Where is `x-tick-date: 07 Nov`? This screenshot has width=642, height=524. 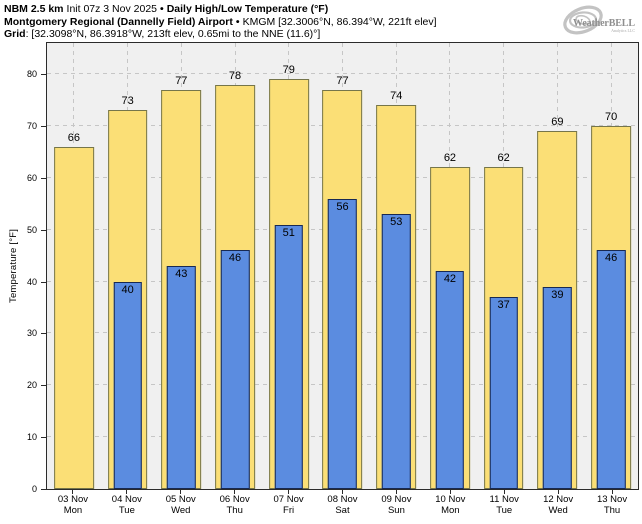
x-tick-date: 07 Nov is located at coordinates (288, 499).